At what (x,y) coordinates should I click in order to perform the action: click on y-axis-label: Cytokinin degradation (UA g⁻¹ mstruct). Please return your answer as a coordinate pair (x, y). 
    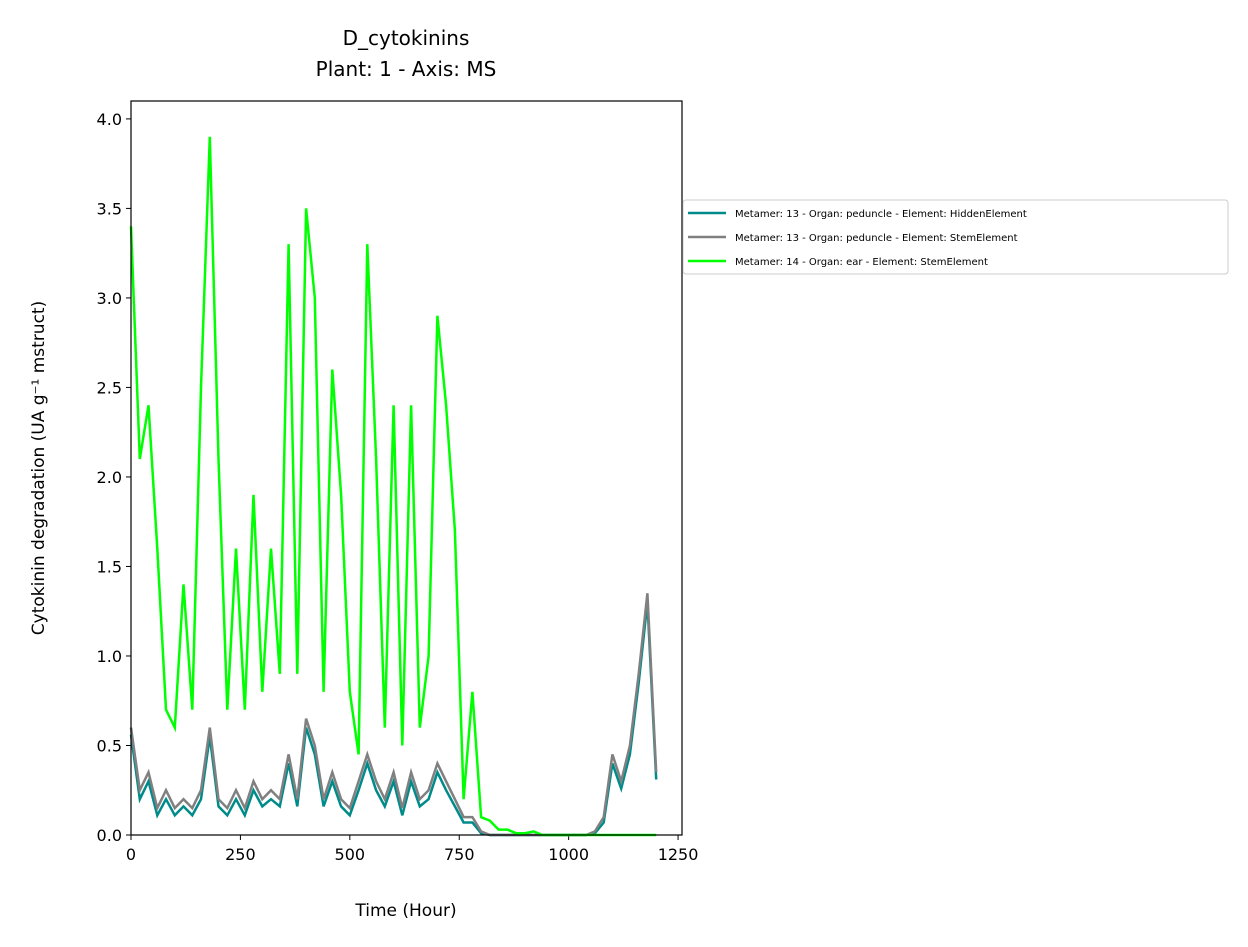
    Looking at the image, I should click on (39, 468).